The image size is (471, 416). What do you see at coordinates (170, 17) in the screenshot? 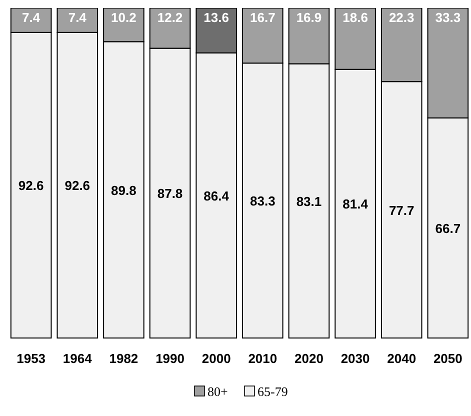
I see `data-label: 12.2` at bounding box center [170, 17].